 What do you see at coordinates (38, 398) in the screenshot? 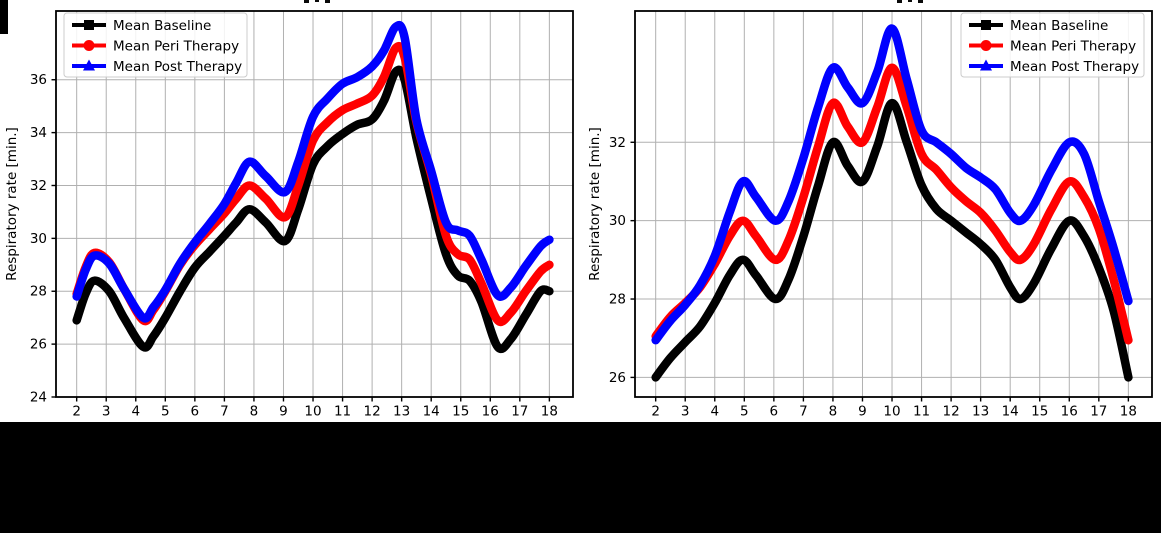
I see `y-tick-label: 24` at bounding box center [38, 398].